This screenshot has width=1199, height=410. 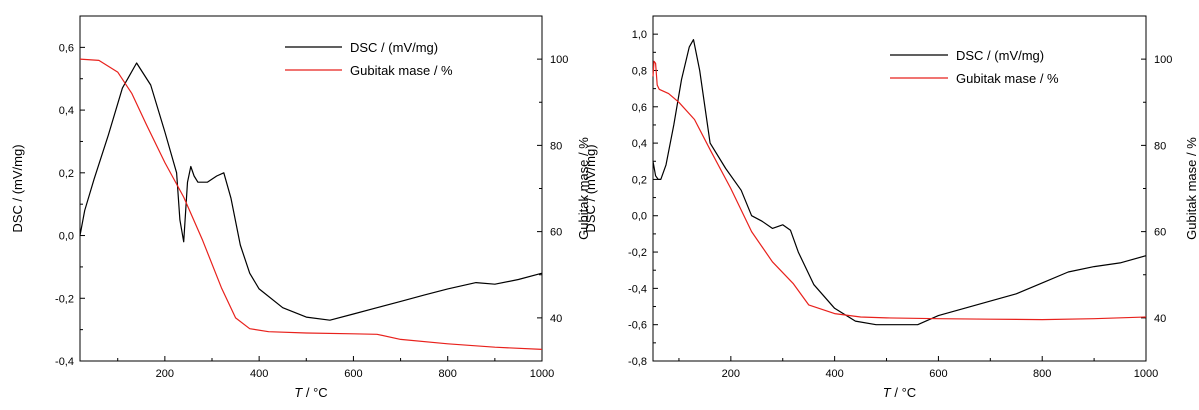 What do you see at coordinates (639, 71) in the screenshot?
I see `y-tick-label: 0,8` at bounding box center [639, 71].